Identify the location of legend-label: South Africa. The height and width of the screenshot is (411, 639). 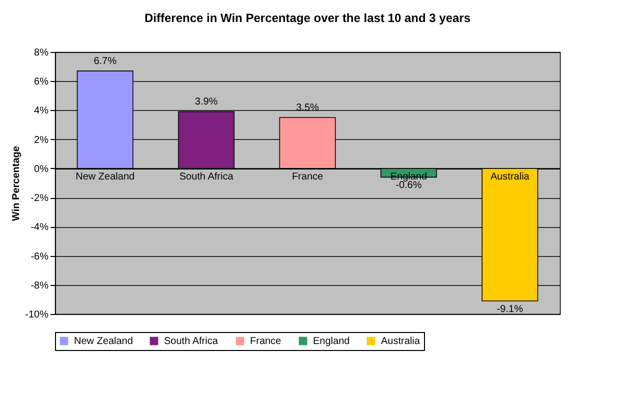
(191, 341).